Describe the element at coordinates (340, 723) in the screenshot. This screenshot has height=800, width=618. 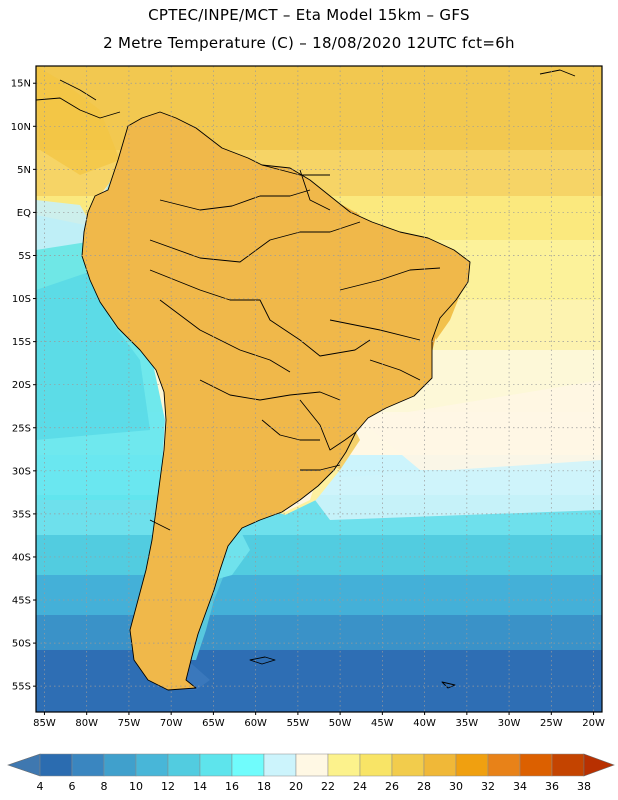
I see `longitude-label: 50W` at that location.